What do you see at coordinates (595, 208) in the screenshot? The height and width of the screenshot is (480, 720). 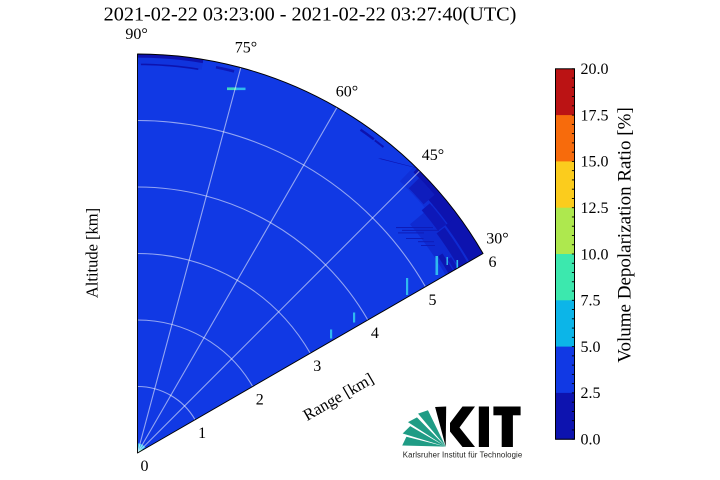 I see `svg-text: 12.5` at bounding box center [595, 208].